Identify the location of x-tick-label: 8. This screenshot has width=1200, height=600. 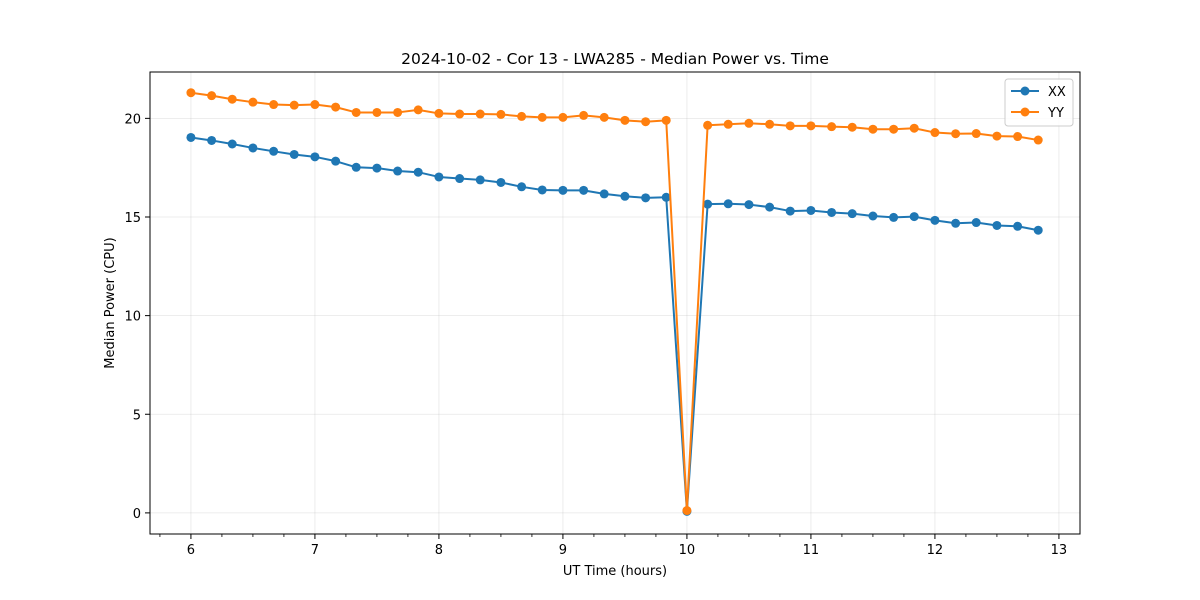
(439, 550).